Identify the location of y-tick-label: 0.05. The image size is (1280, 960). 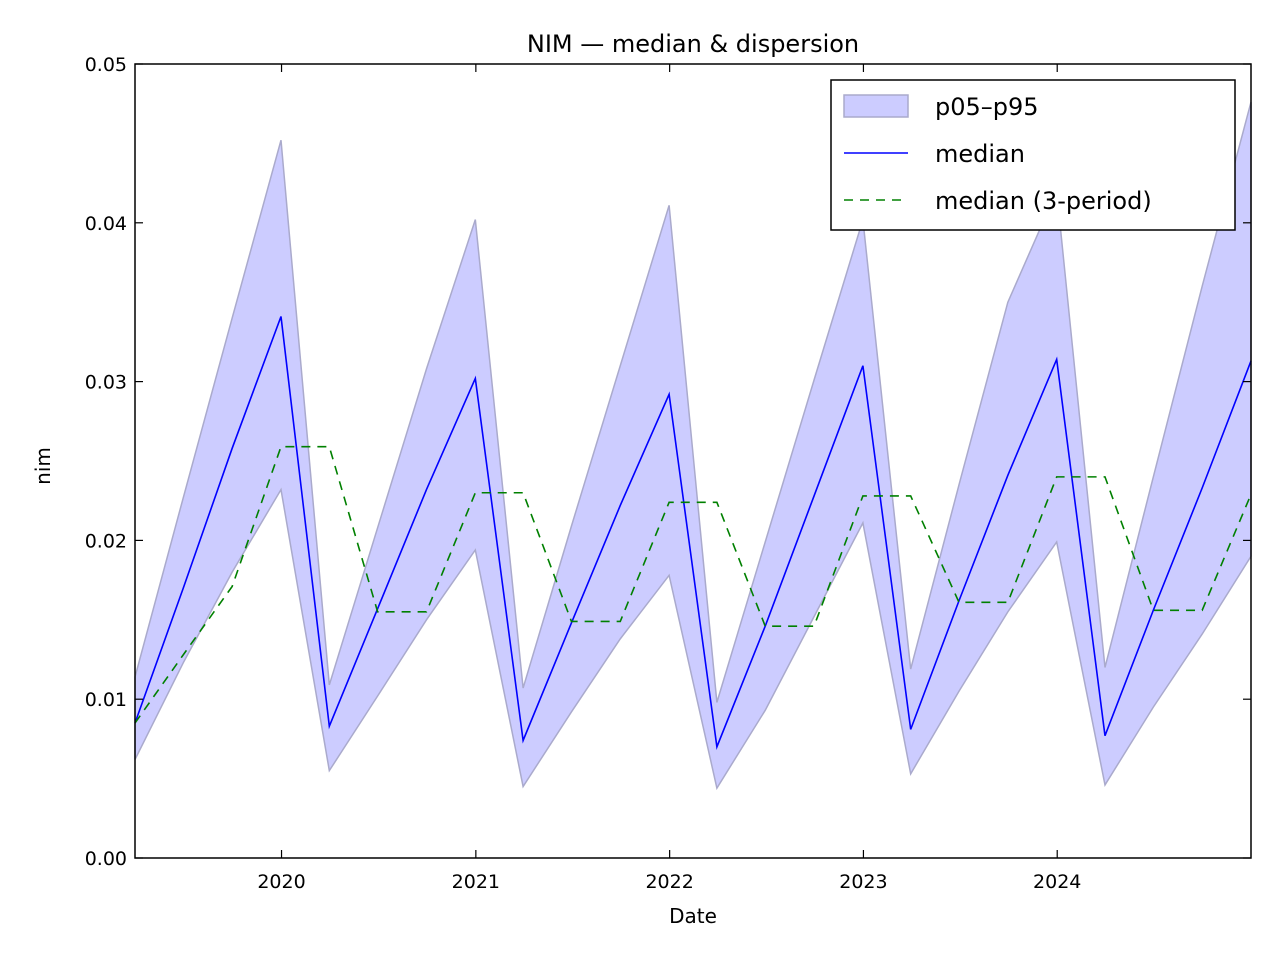
(106, 65).